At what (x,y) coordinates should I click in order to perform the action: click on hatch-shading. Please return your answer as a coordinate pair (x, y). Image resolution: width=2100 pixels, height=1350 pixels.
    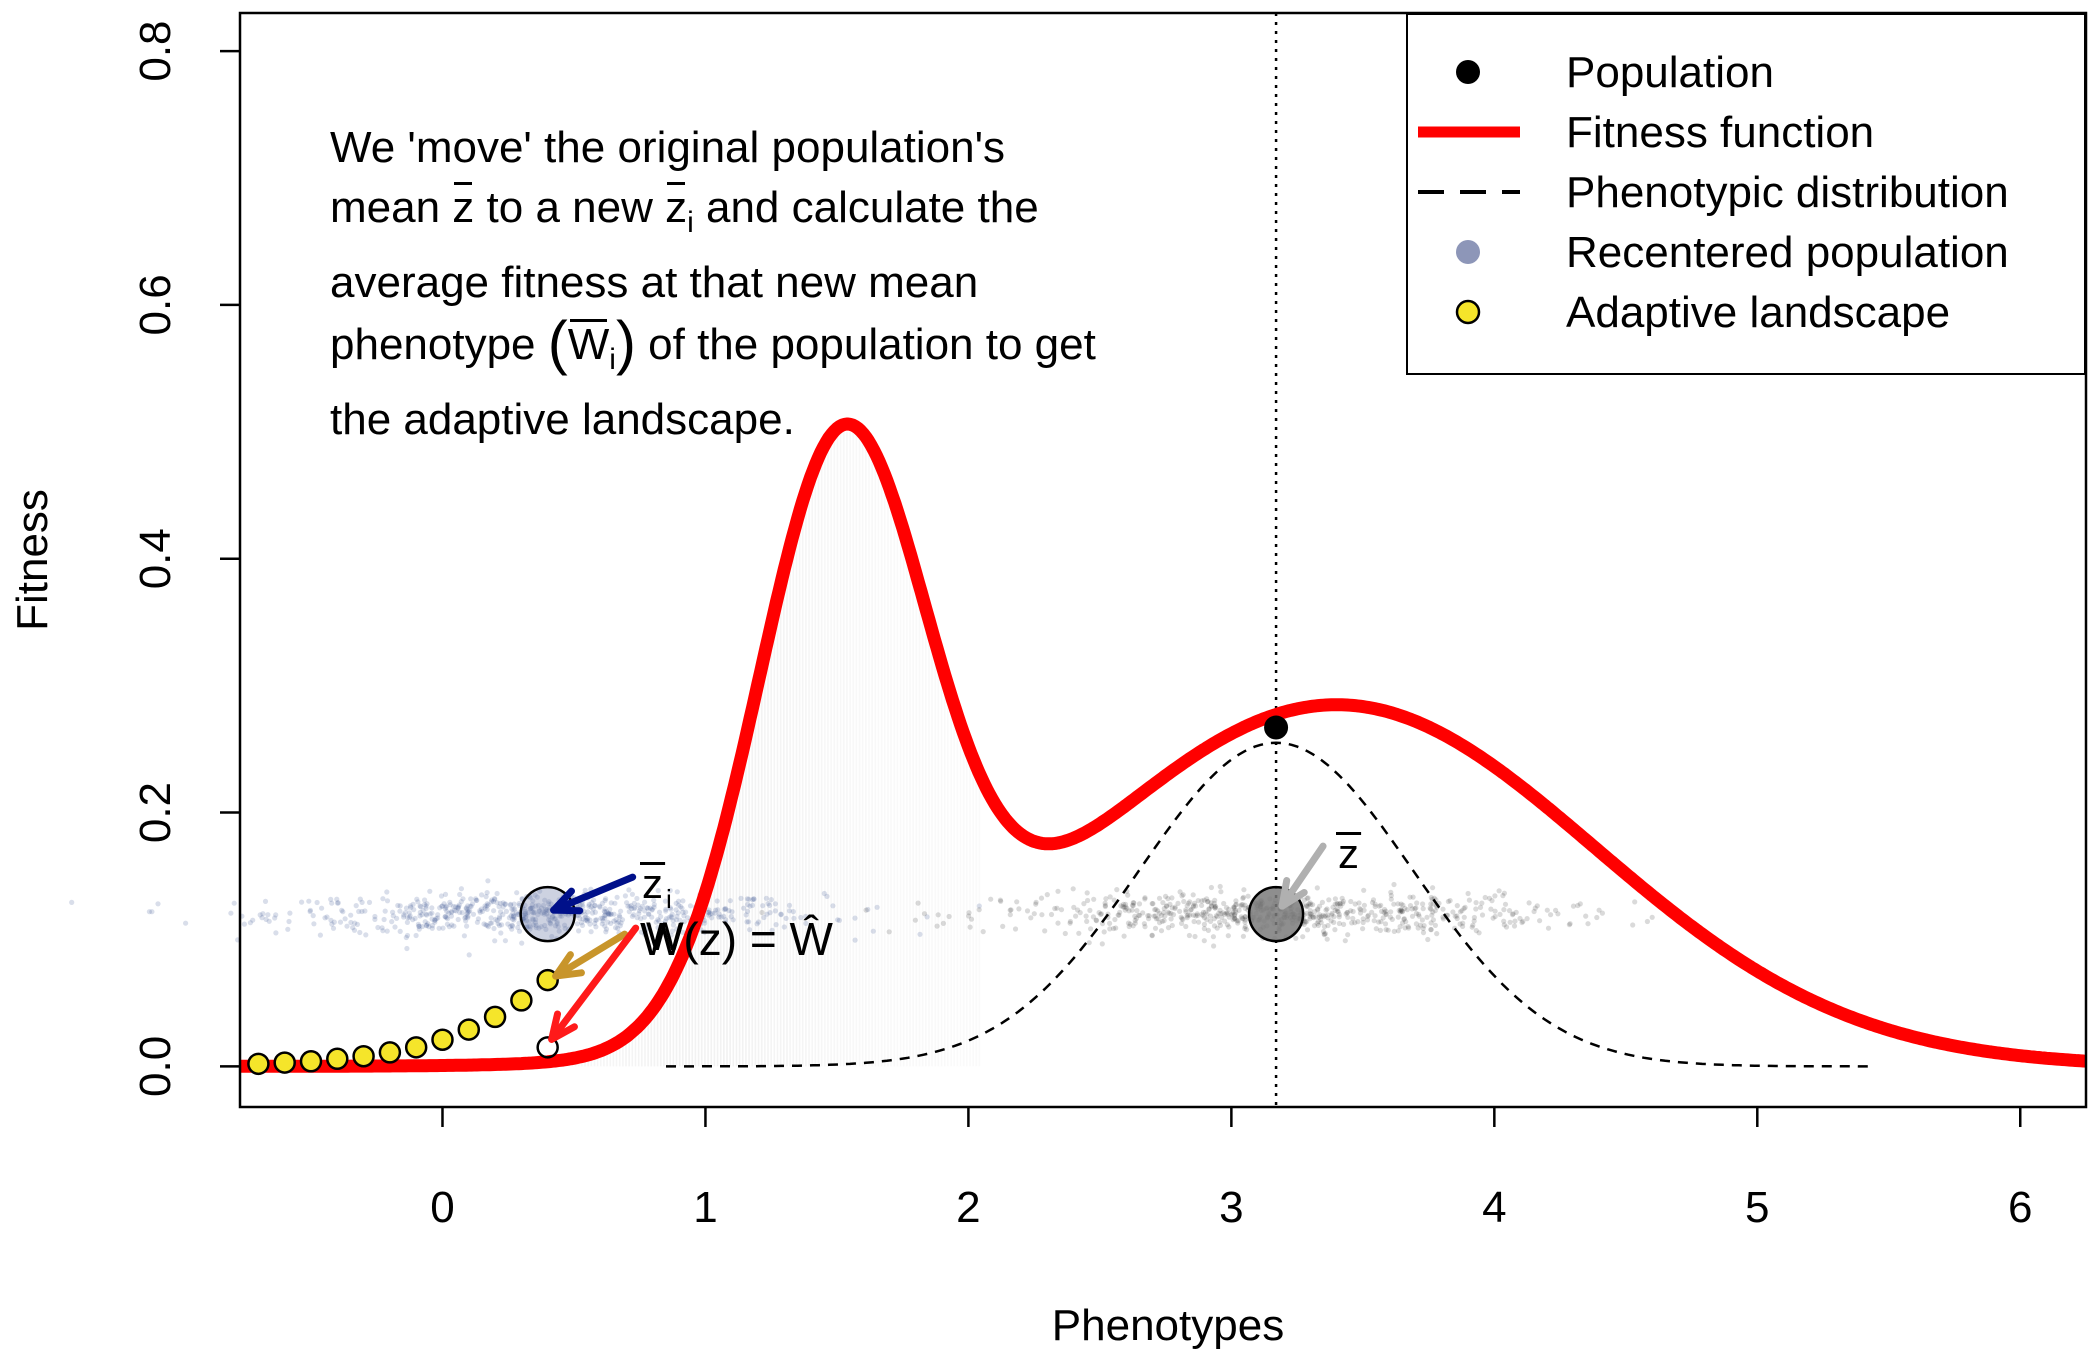
    Looking at the image, I should click on (757, 749).